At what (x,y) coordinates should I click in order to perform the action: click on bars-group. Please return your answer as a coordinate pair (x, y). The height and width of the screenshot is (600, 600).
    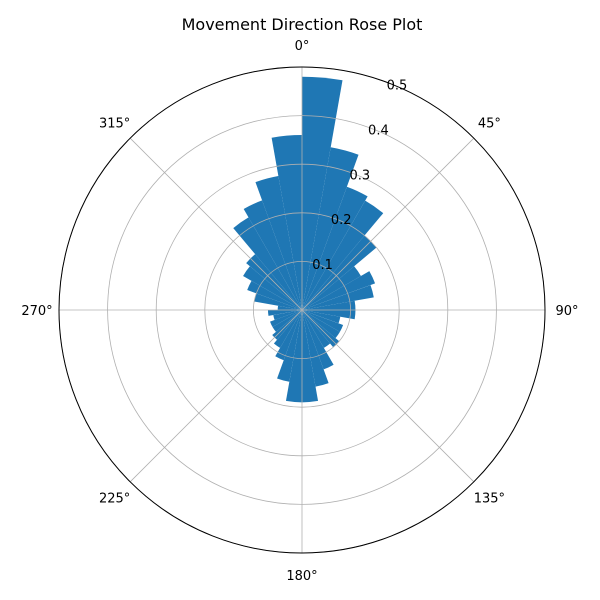
    Looking at the image, I should click on (308, 239).